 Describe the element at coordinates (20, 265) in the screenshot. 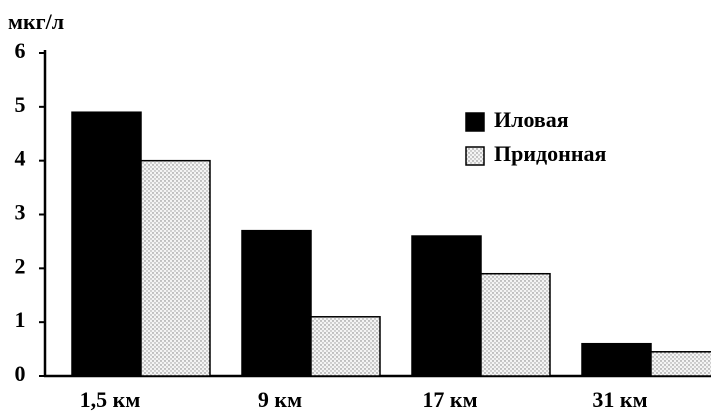

I see `y-tick-label: 2` at that location.